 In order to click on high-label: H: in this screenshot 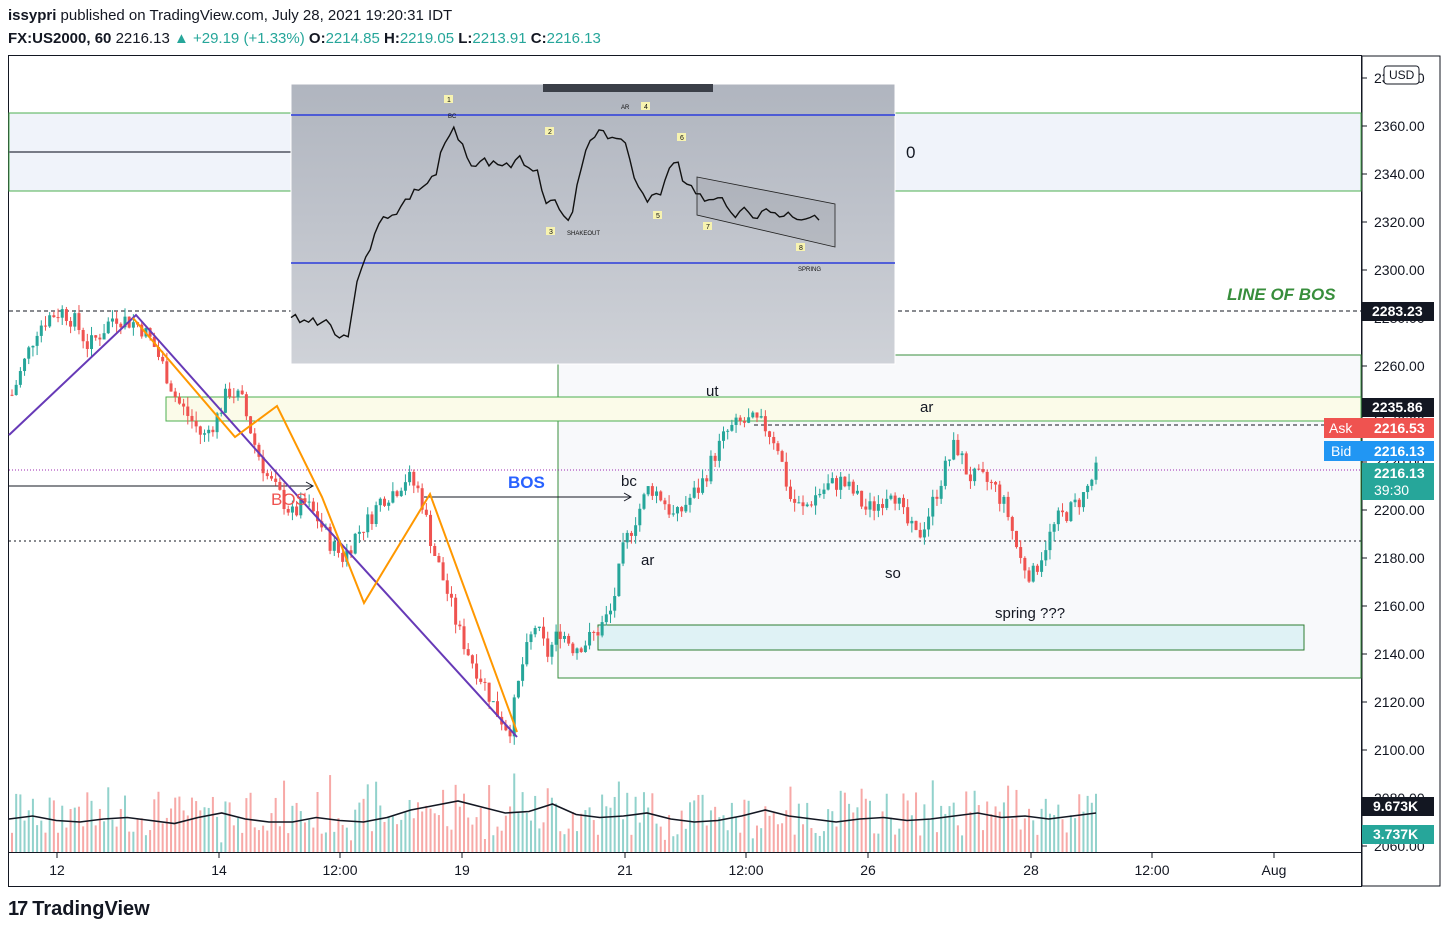, I will do `click(391, 38)`.